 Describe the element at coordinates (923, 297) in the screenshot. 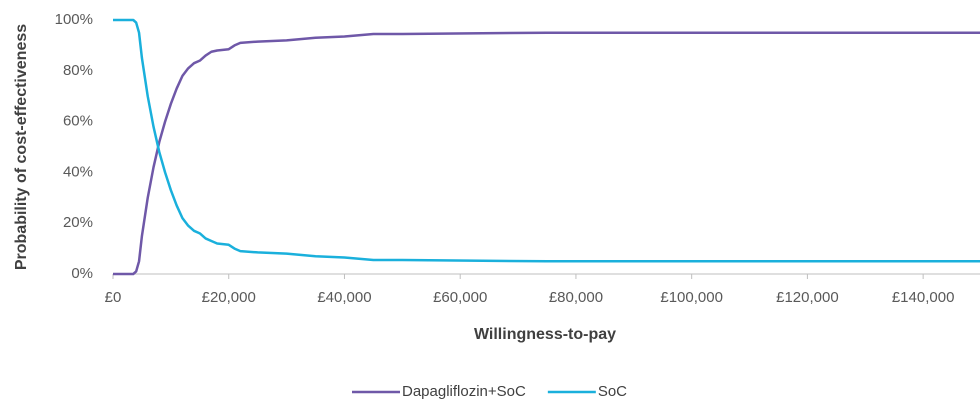

I see `x-tick-label: £140,000` at that location.